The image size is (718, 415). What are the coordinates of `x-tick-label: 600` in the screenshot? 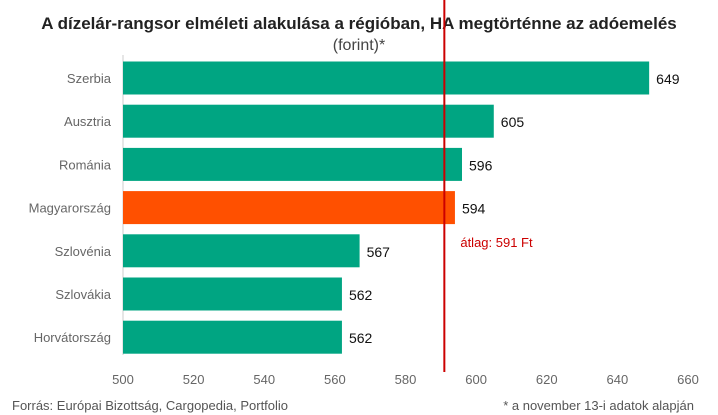 It's located at (476, 379).